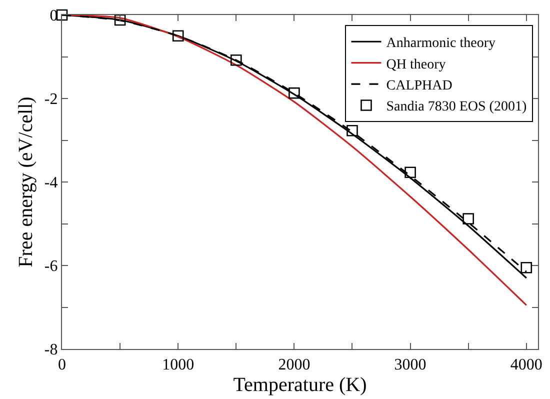  Describe the element at coordinates (419, 86) in the screenshot. I see `legend-label: CALPHAD` at that location.